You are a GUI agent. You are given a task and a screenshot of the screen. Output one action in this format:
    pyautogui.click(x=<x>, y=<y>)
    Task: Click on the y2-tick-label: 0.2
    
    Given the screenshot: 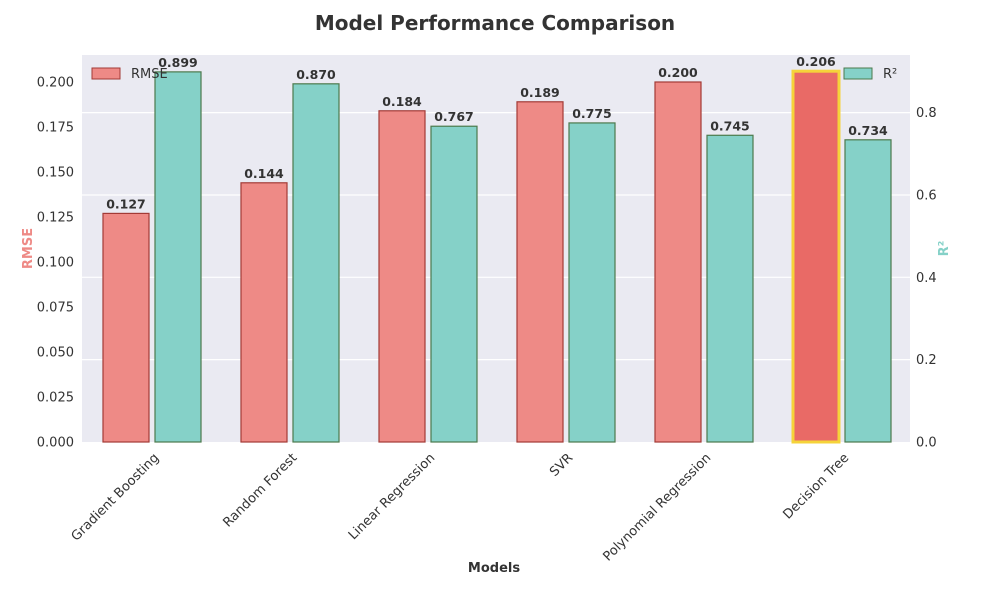 What is the action you would take?
    pyautogui.click(x=926, y=360)
    